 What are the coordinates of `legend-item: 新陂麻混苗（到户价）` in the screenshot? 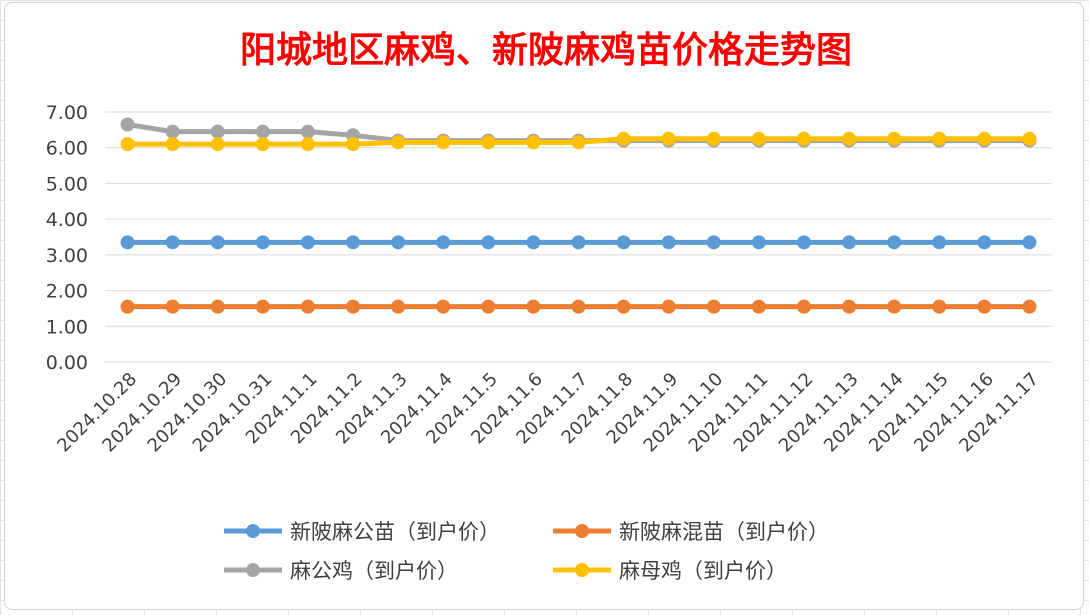 It's located at (691, 532).